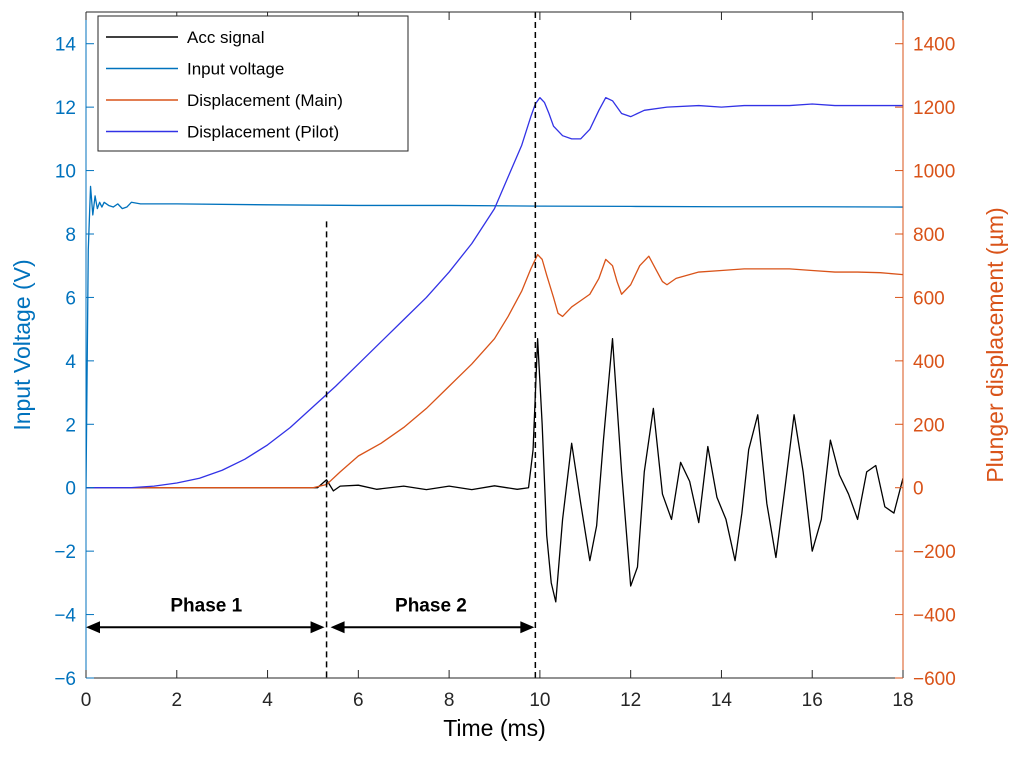  I want to click on y-right-tick-label: −600, so click(934, 679).